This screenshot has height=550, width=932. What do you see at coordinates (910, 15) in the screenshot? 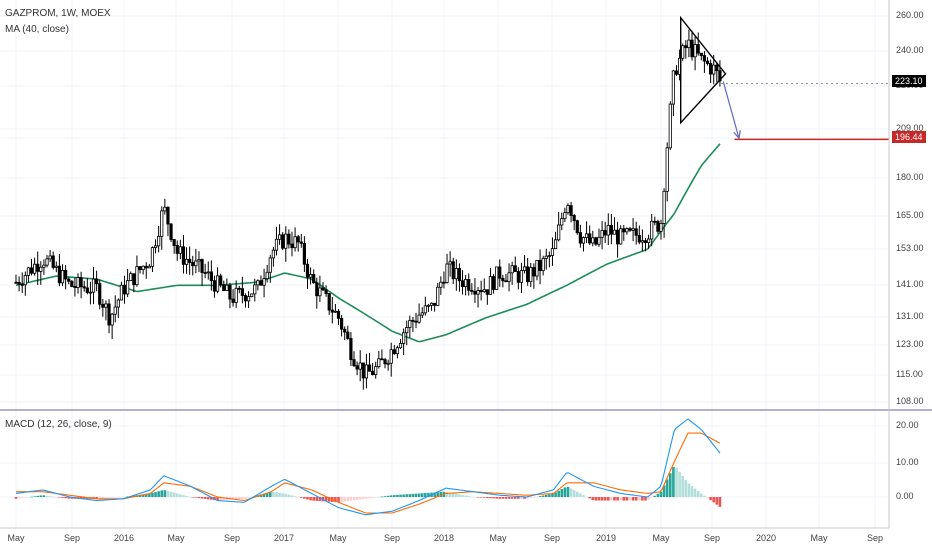
I see `price-axis-tick: 260.00` at bounding box center [910, 15].